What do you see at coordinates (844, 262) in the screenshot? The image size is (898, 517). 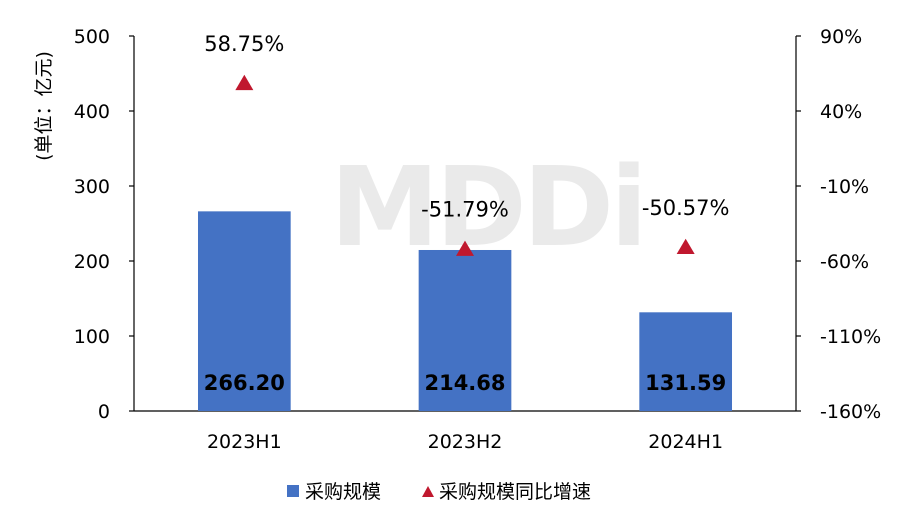 I see `right-tick-label: -60%` at bounding box center [844, 262].